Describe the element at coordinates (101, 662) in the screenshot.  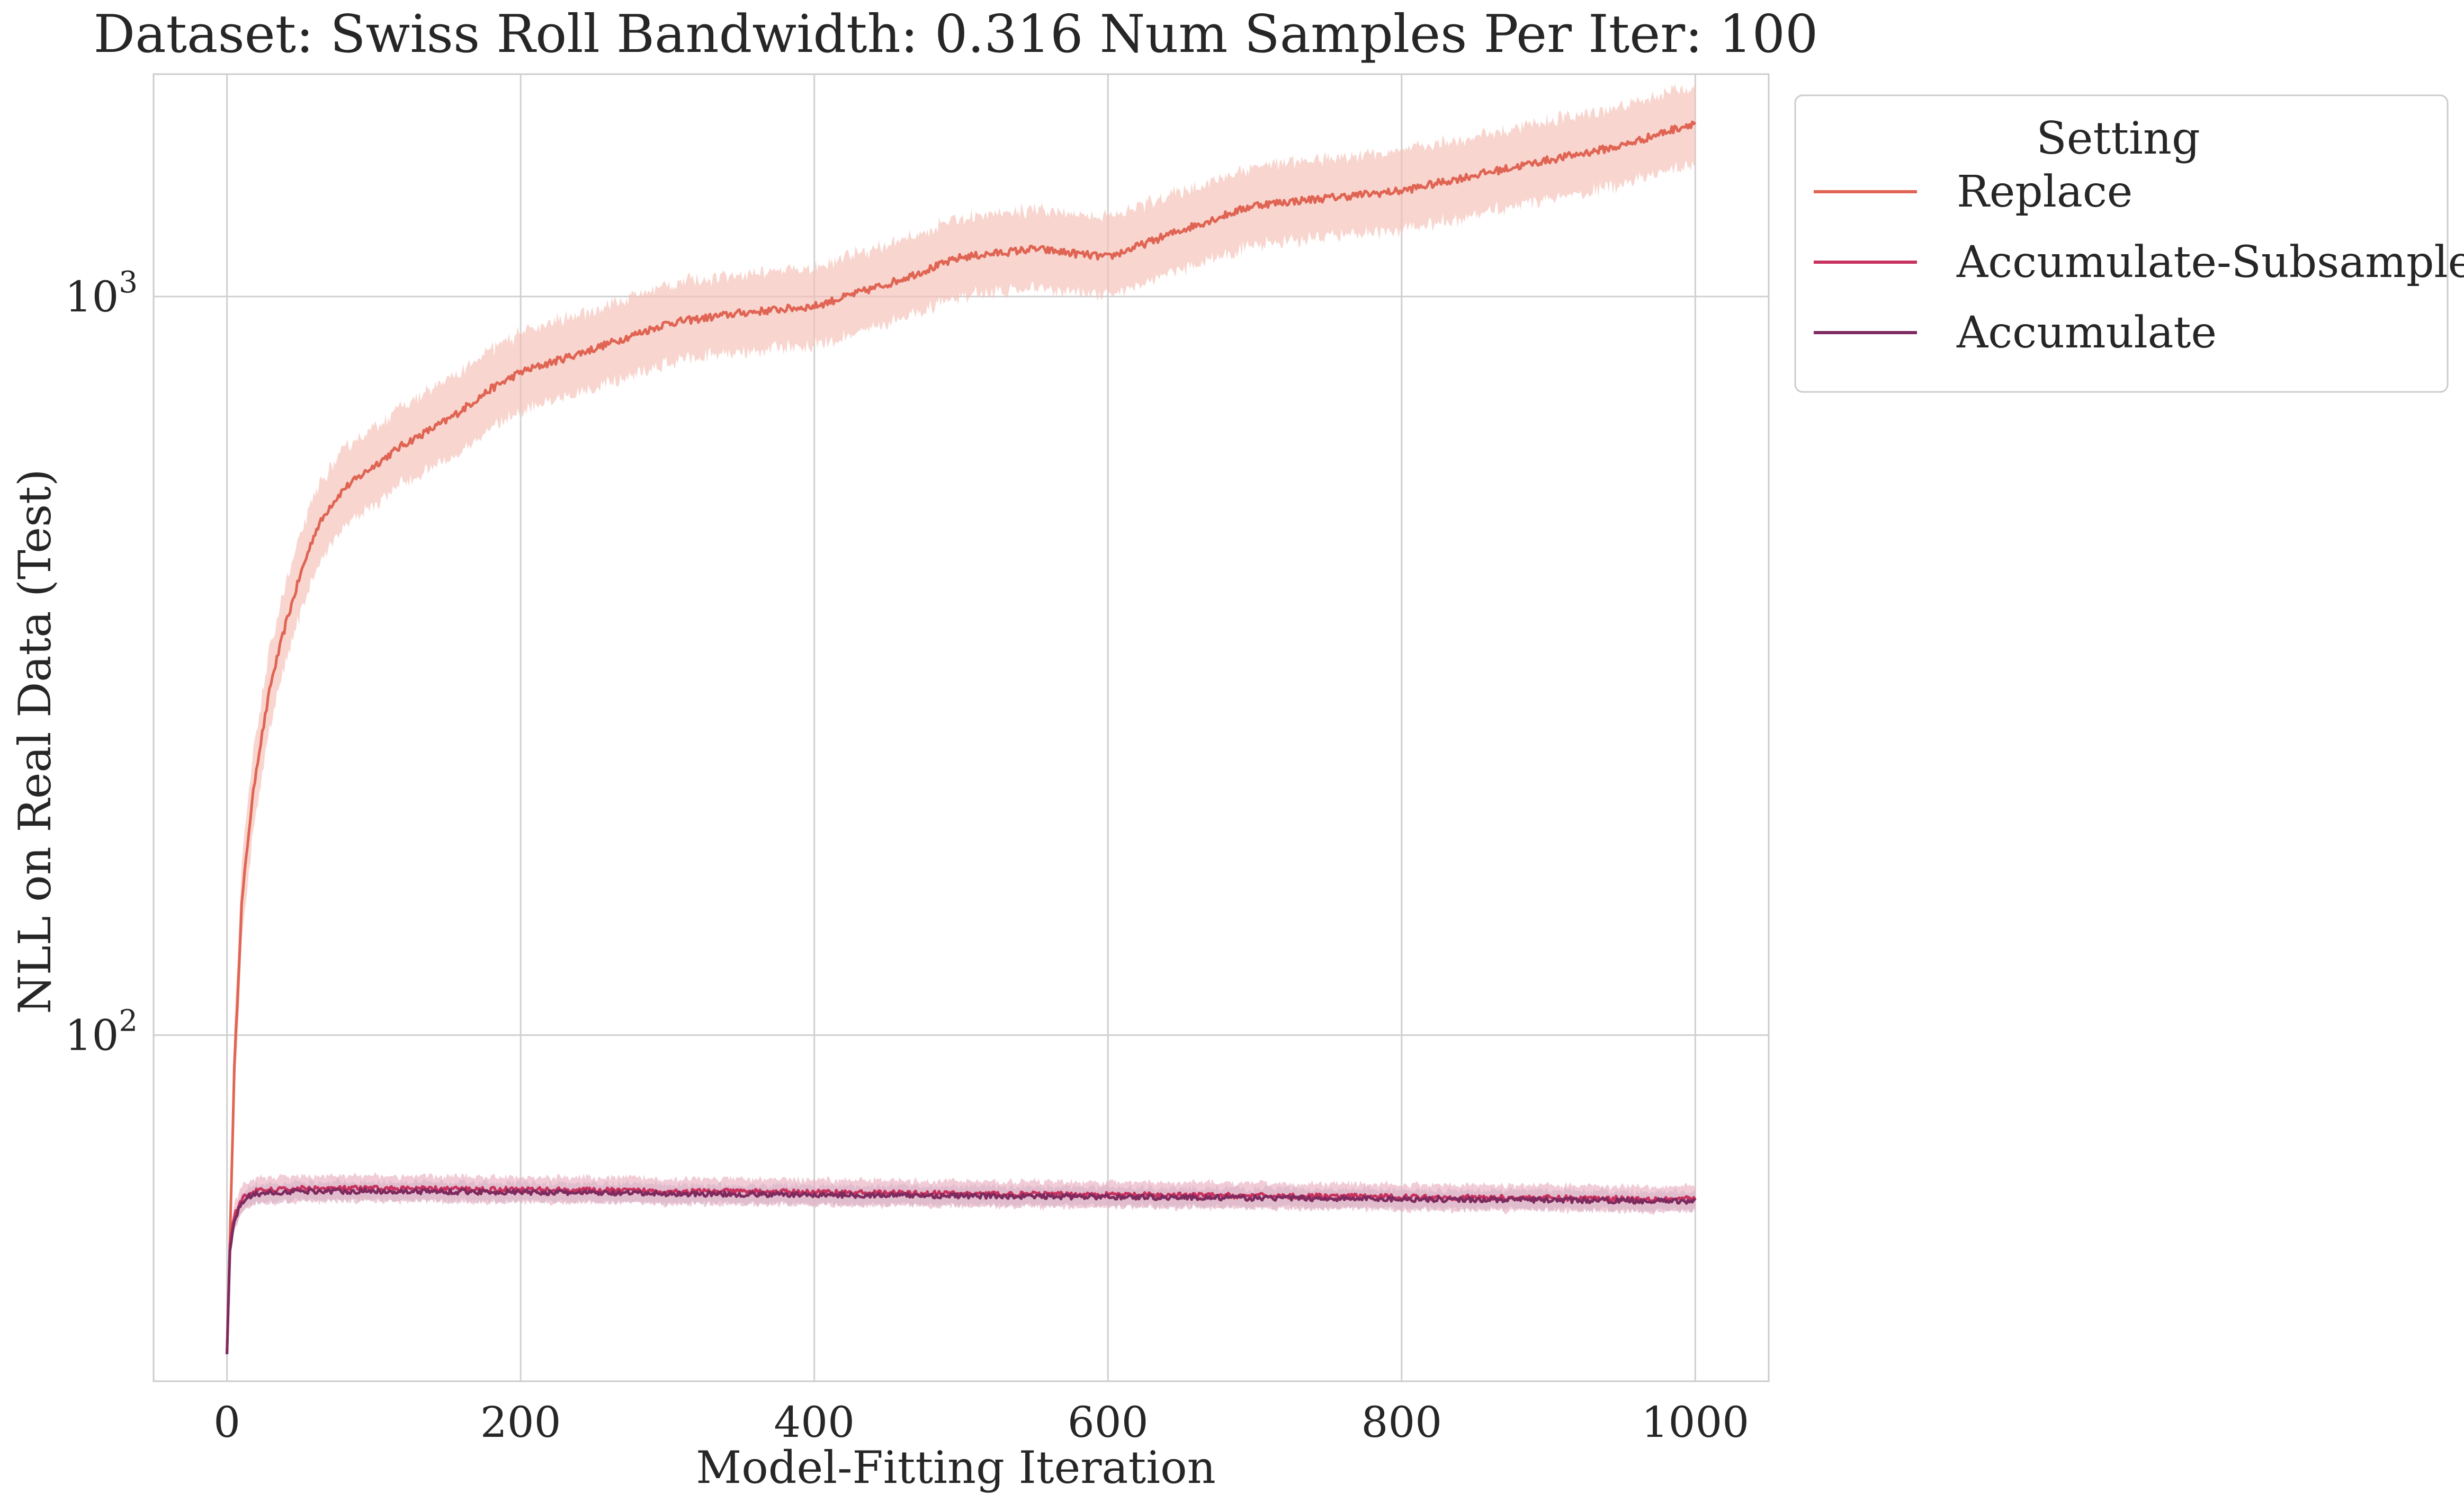
I see `y-tick-labels: 10² 10³` at that location.